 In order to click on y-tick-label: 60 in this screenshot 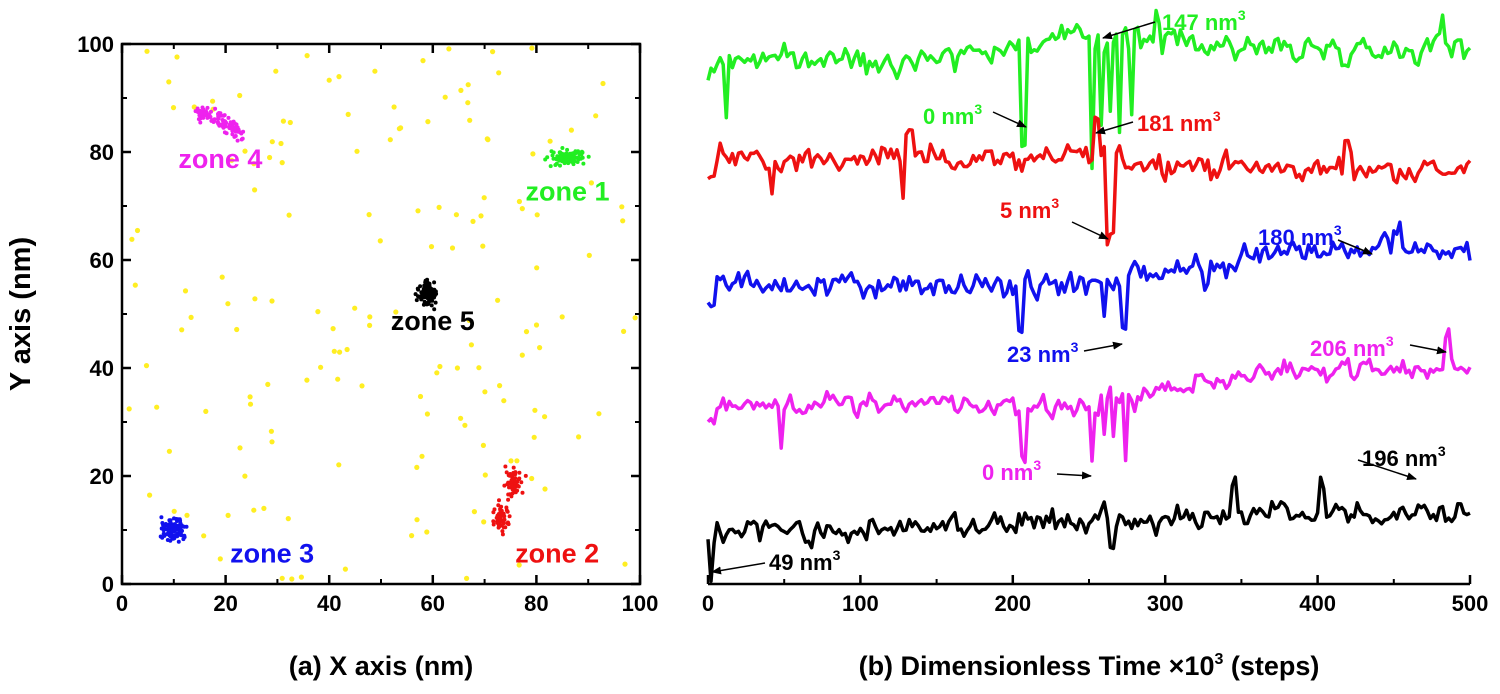, I will do `click(102, 260)`.